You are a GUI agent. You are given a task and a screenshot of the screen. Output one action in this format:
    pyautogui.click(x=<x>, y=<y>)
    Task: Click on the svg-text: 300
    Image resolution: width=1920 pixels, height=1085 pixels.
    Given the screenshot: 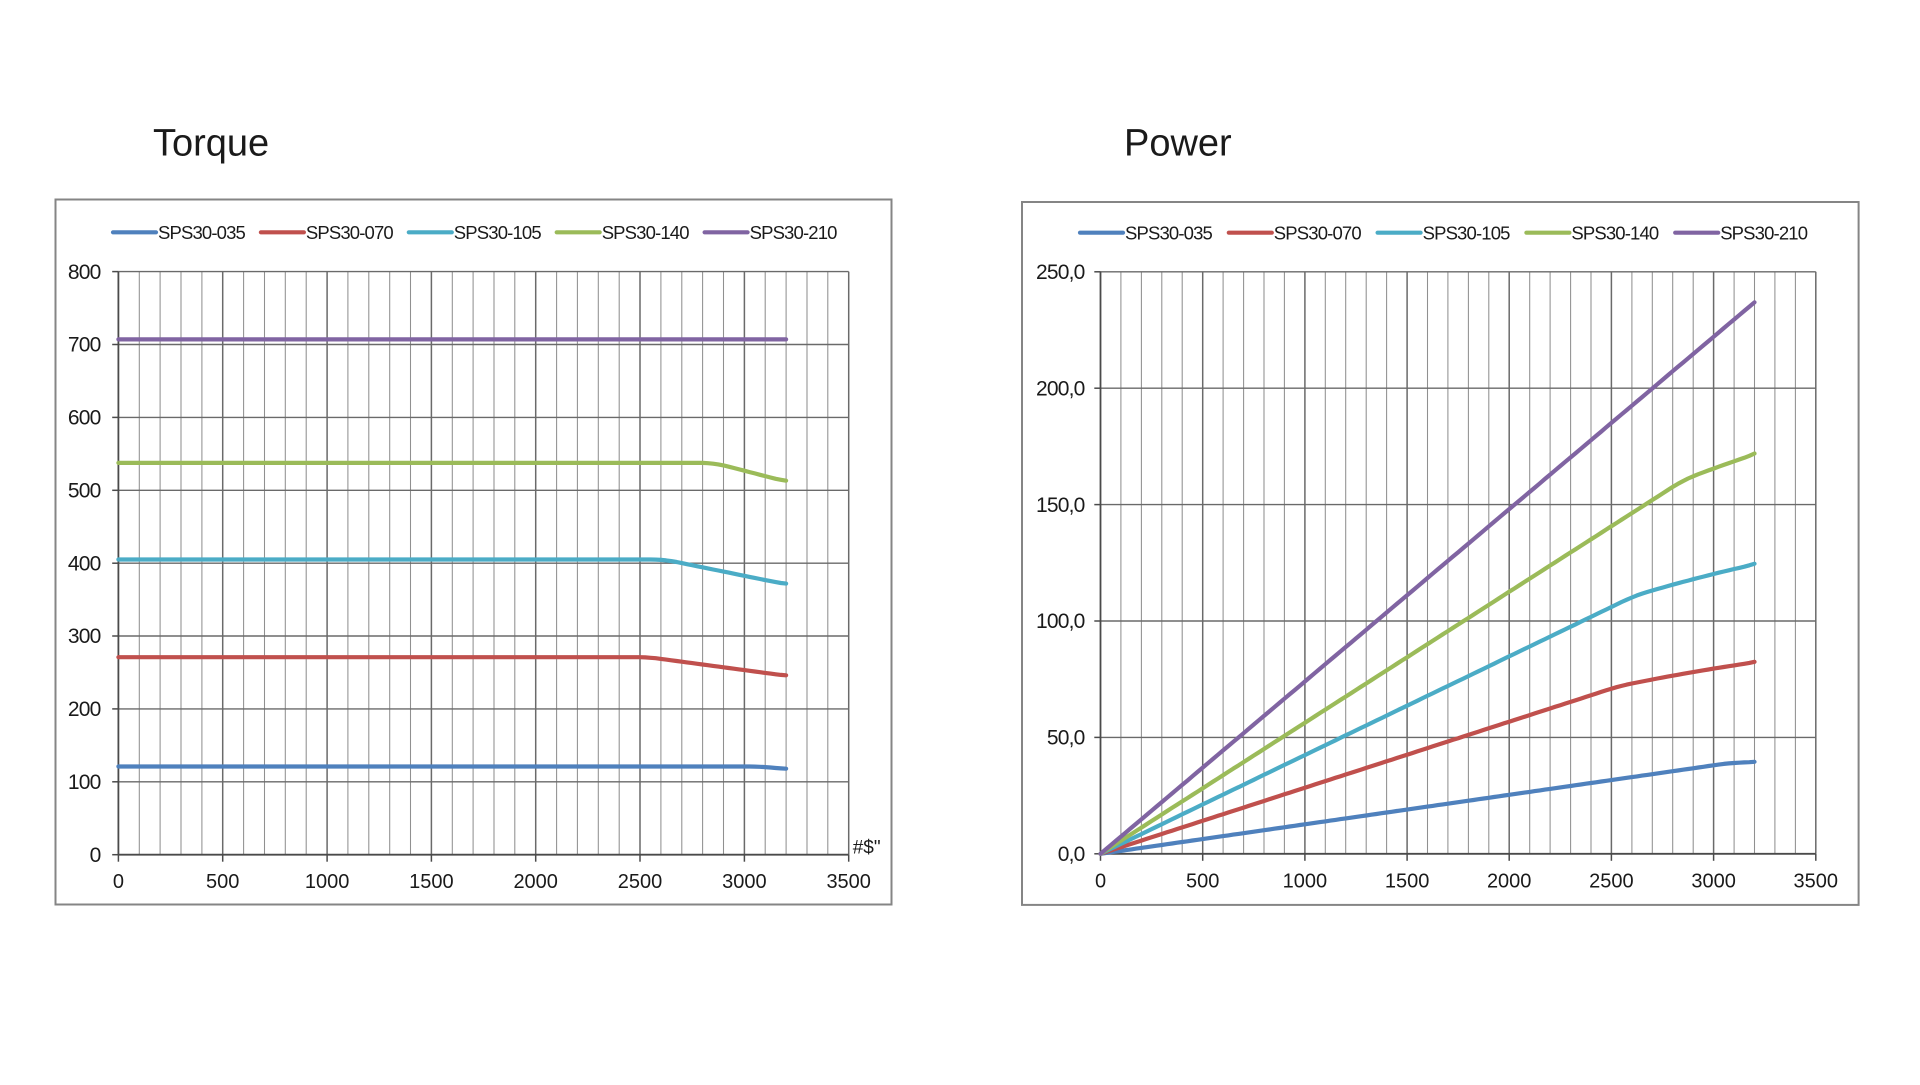 What is the action you would take?
    pyautogui.click(x=84, y=636)
    